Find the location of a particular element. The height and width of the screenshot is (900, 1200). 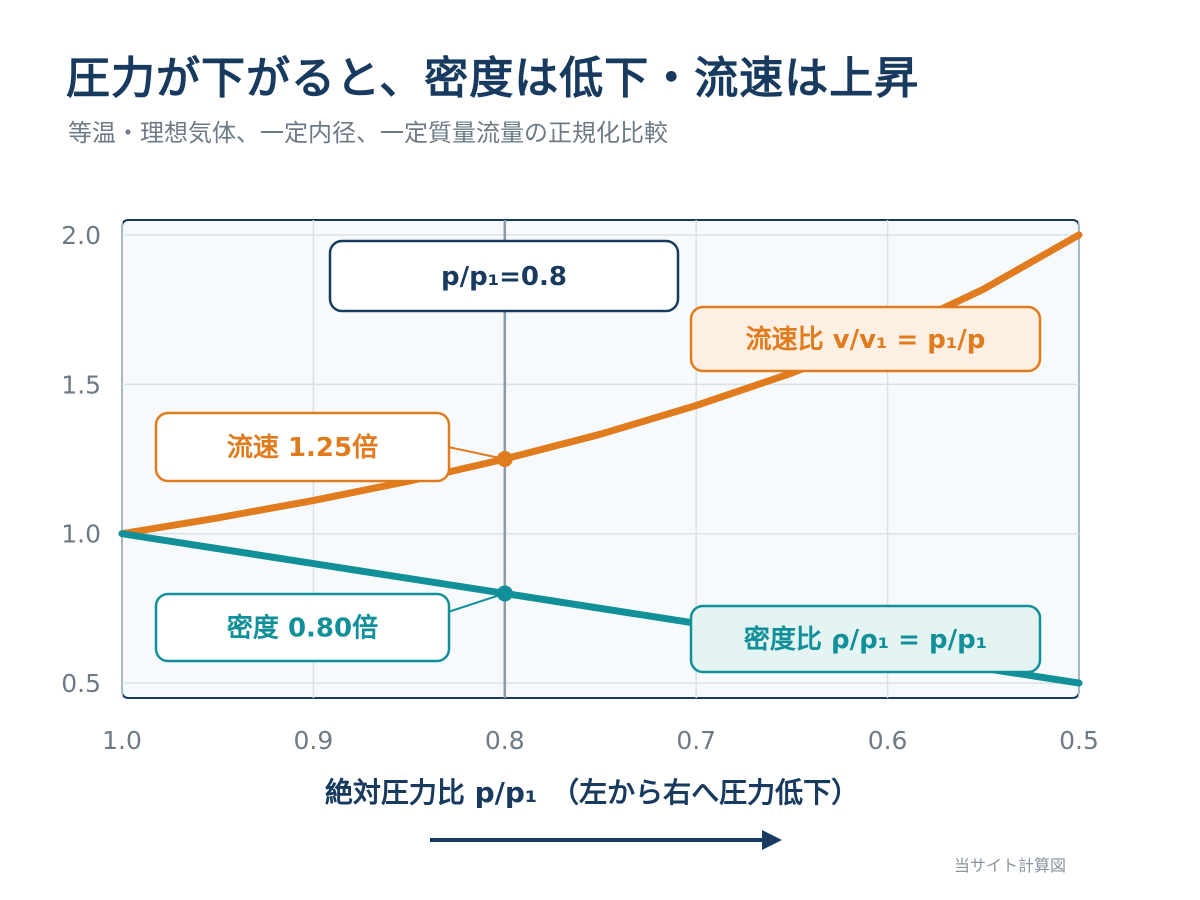

chart-title: 圧力が下がると、密度は低下・流速は上昇 is located at coordinates (493, 78).